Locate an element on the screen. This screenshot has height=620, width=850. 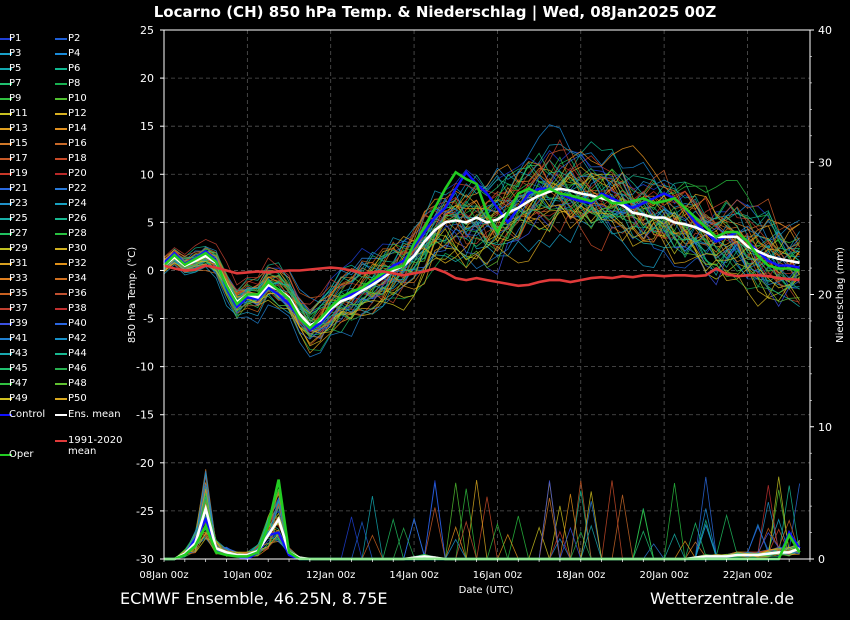
legend-label: P13 is located at coordinates (18, 128).